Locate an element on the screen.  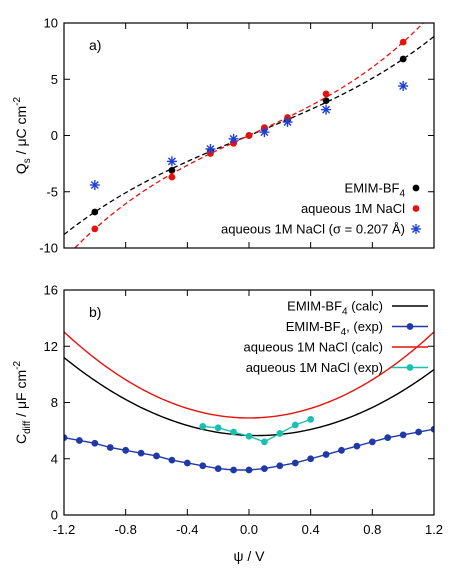
x-tick-label: 0.8 is located at coordinates (372, 529).